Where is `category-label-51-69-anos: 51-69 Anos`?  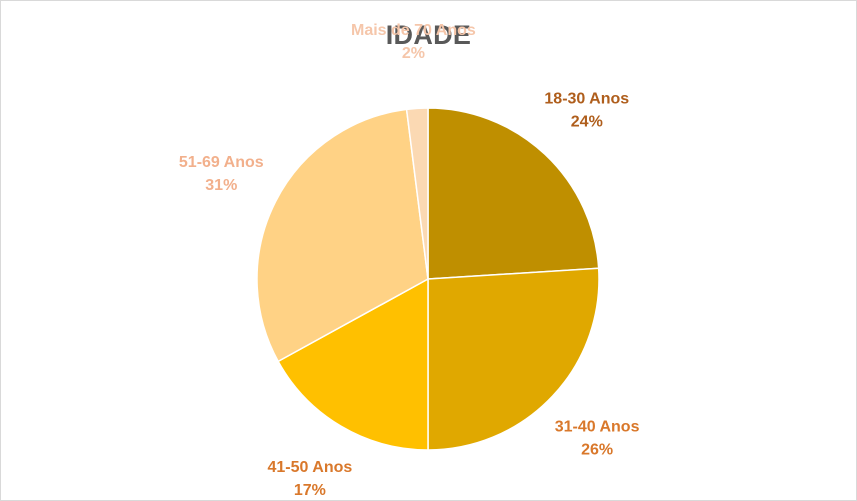 category-label-51-69-anos: 51-69 Anos is located at coordinates (221, 162).